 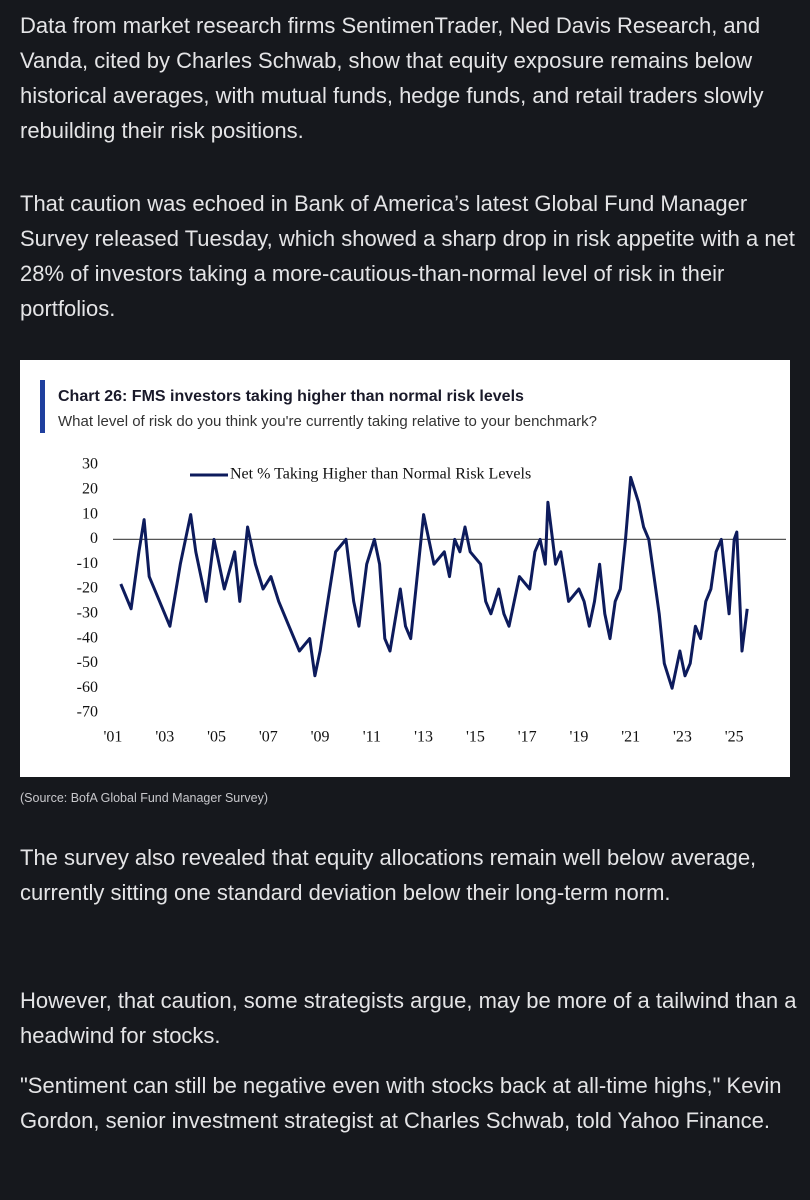 I want to click on x-tick-label: '11, so click(x=372, y=737).